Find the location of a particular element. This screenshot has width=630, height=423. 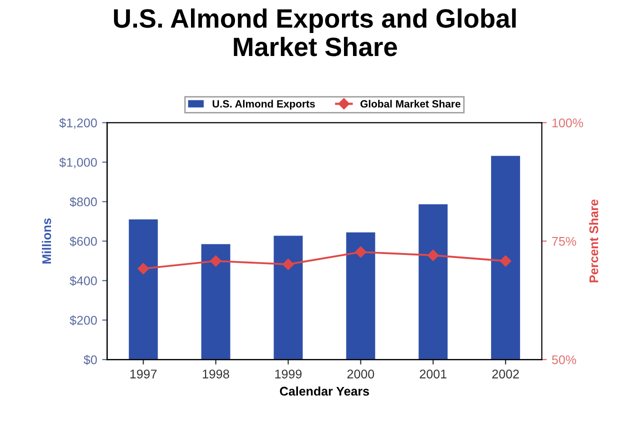

y2-tick-label: 50% is located at coordinates (564, 359).